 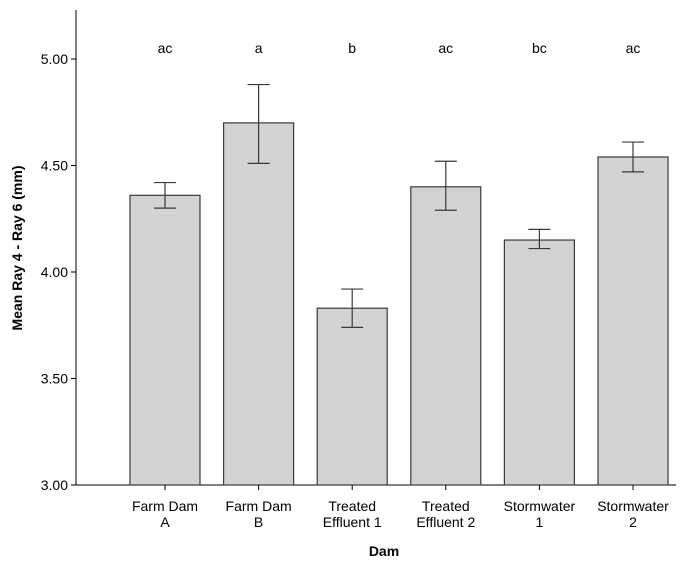 I want to click on x-category-label: Treated Effluent 1, so click(x=352, y=514).